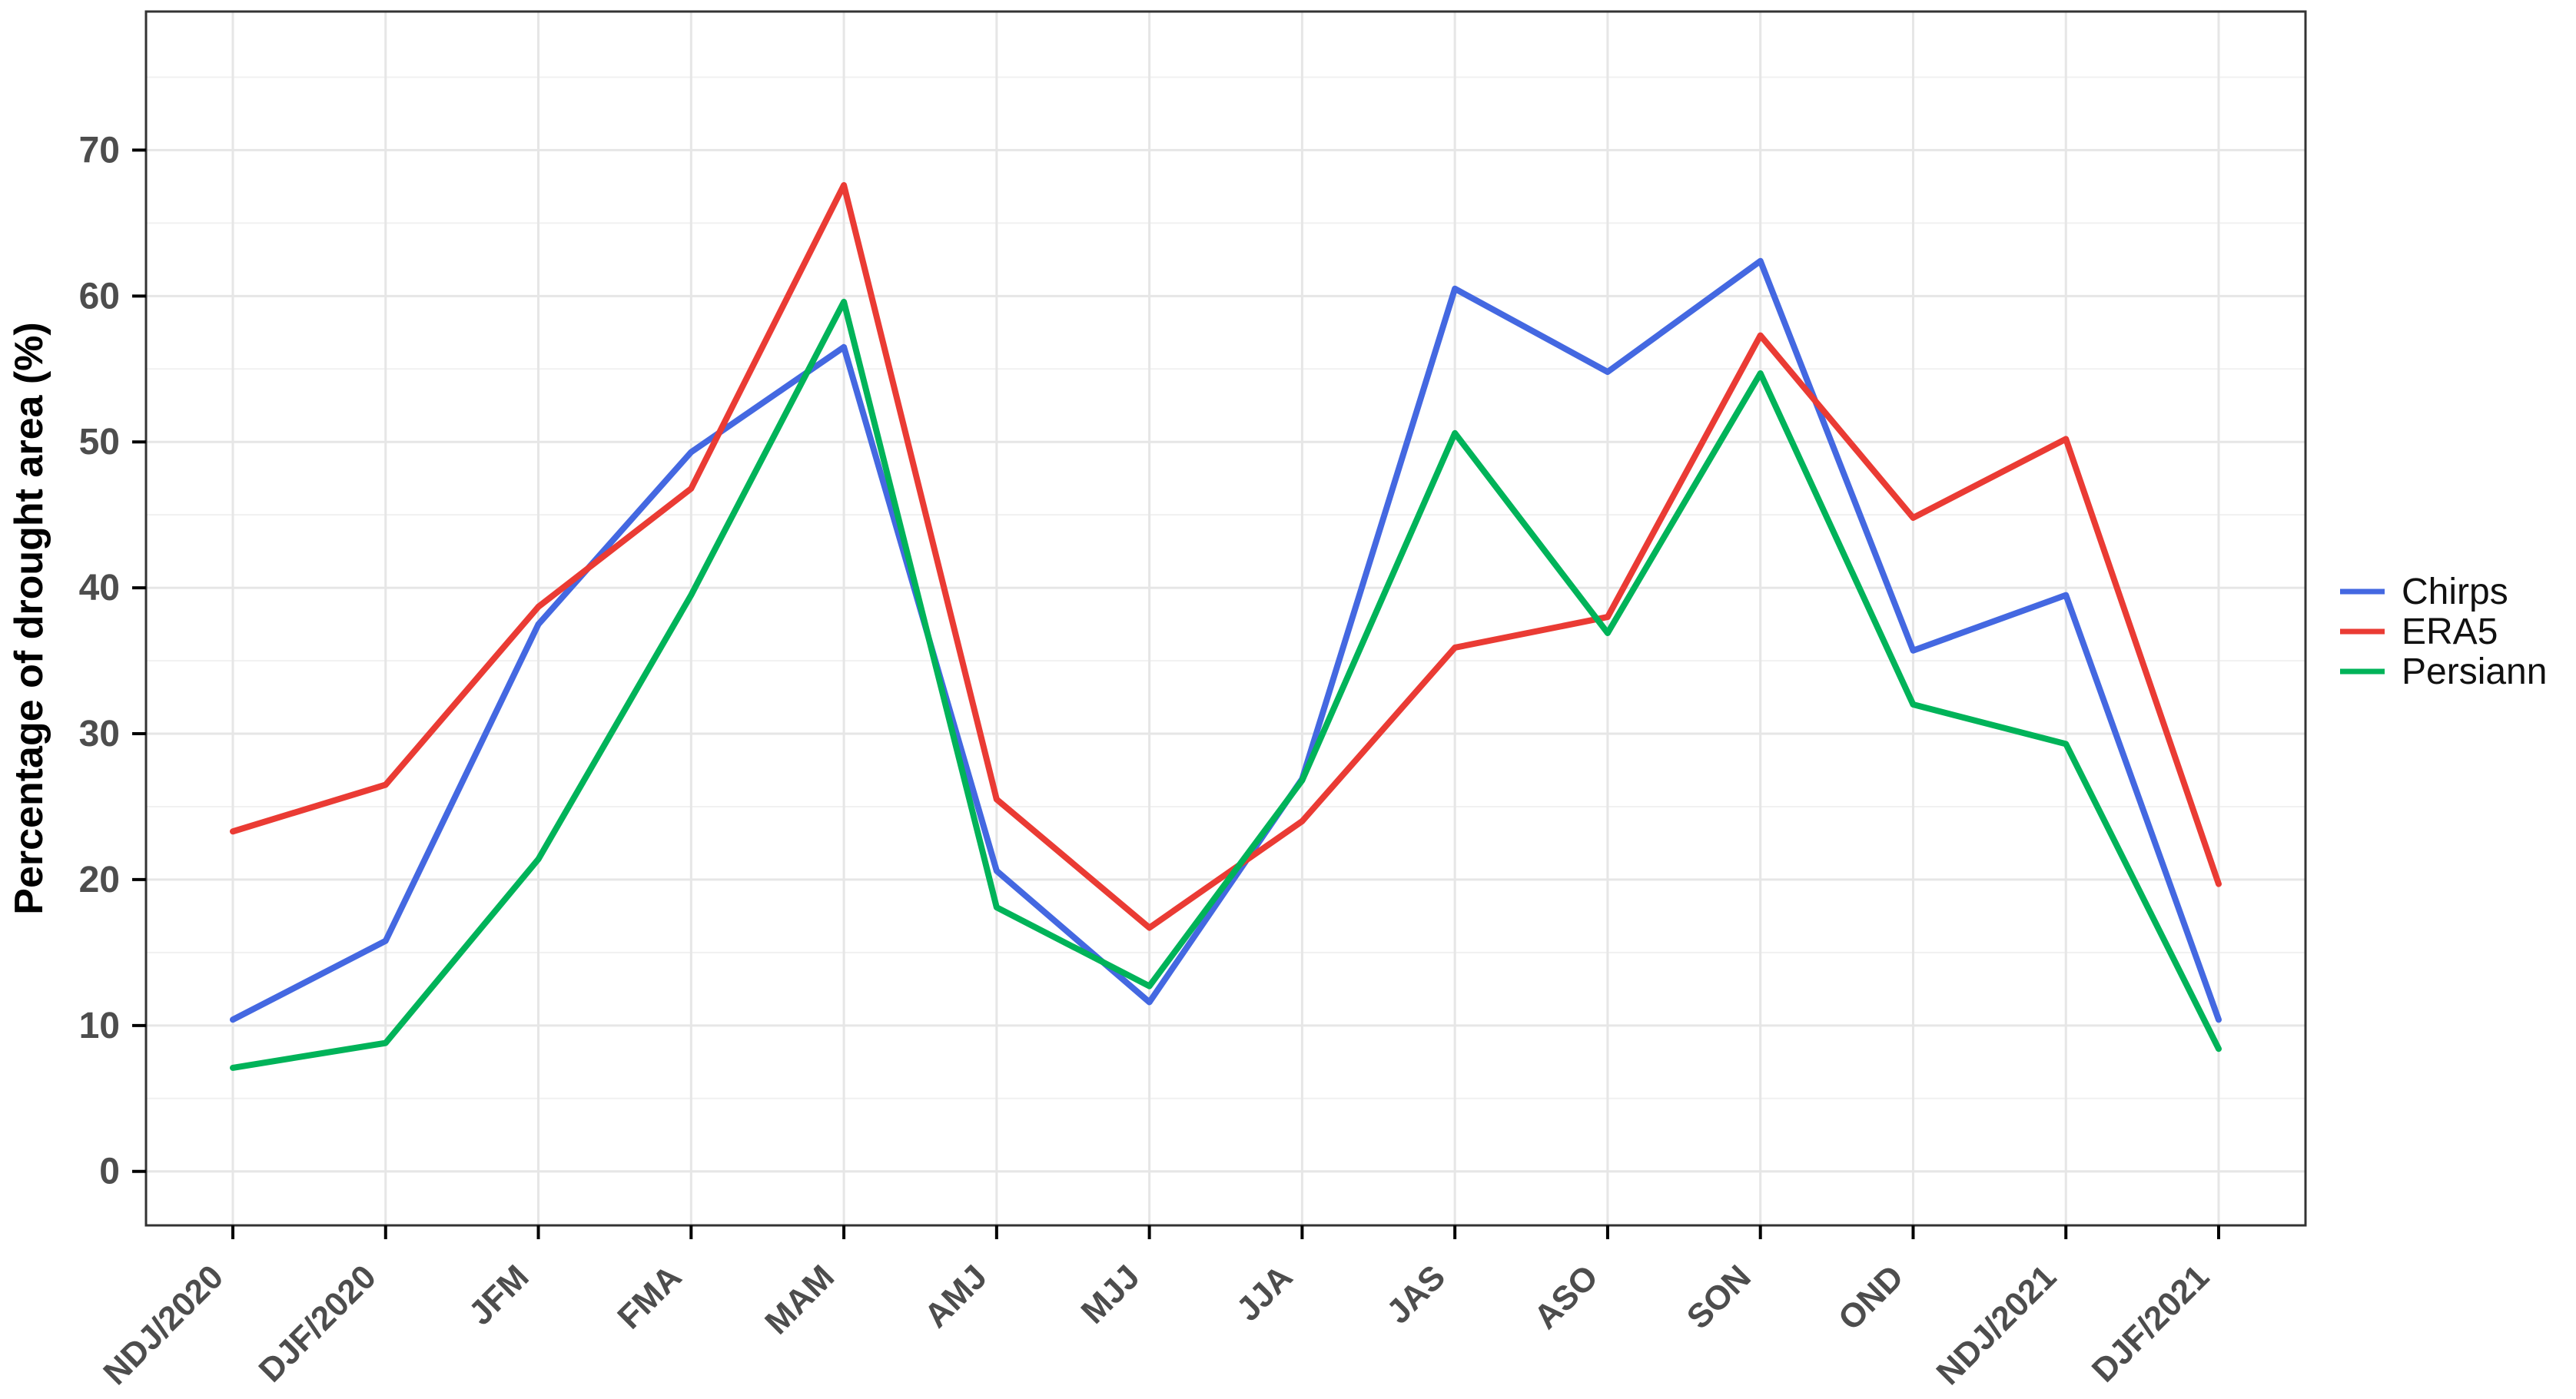  What do you see at coordinates (99, 296) in the screenshot?
I see `y-tick-label: 60` at bounding box center [99, 296].